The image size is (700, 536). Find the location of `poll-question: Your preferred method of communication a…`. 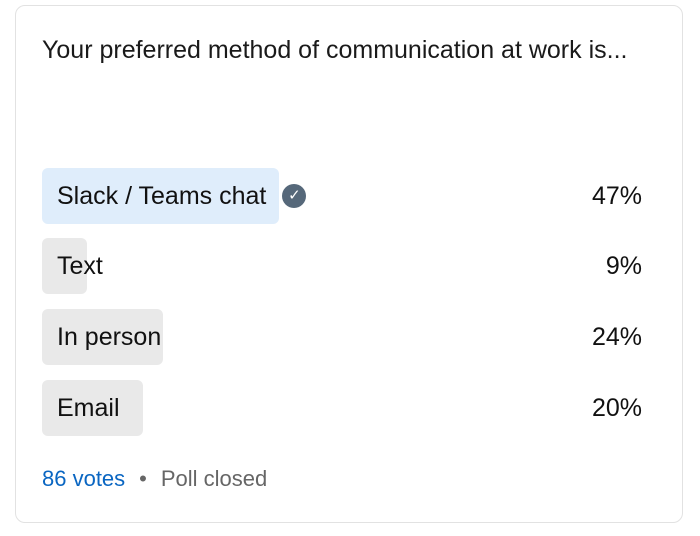

poll-question: Your preferred method of communication a… is located at coordinates (335, 50).